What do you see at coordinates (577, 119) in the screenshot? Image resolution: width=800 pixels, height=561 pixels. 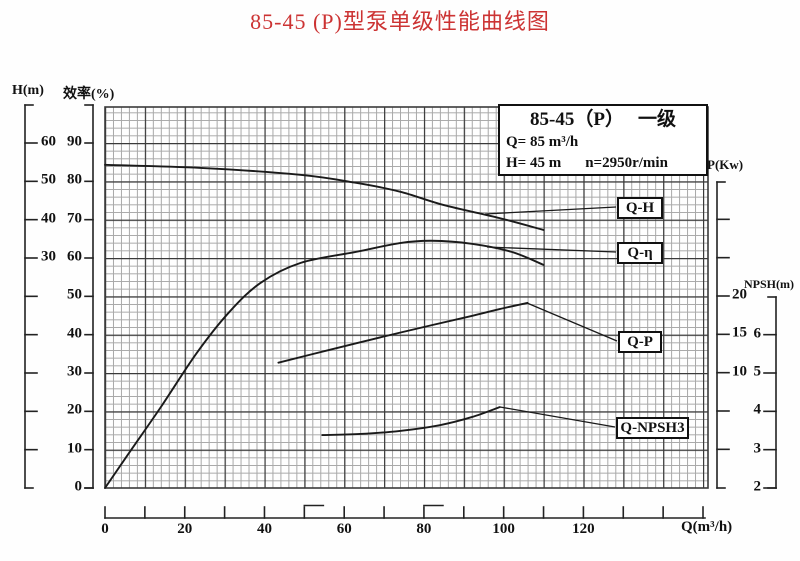 I see `legend-model: 85-45（P）` at bounding box center [577, 119].